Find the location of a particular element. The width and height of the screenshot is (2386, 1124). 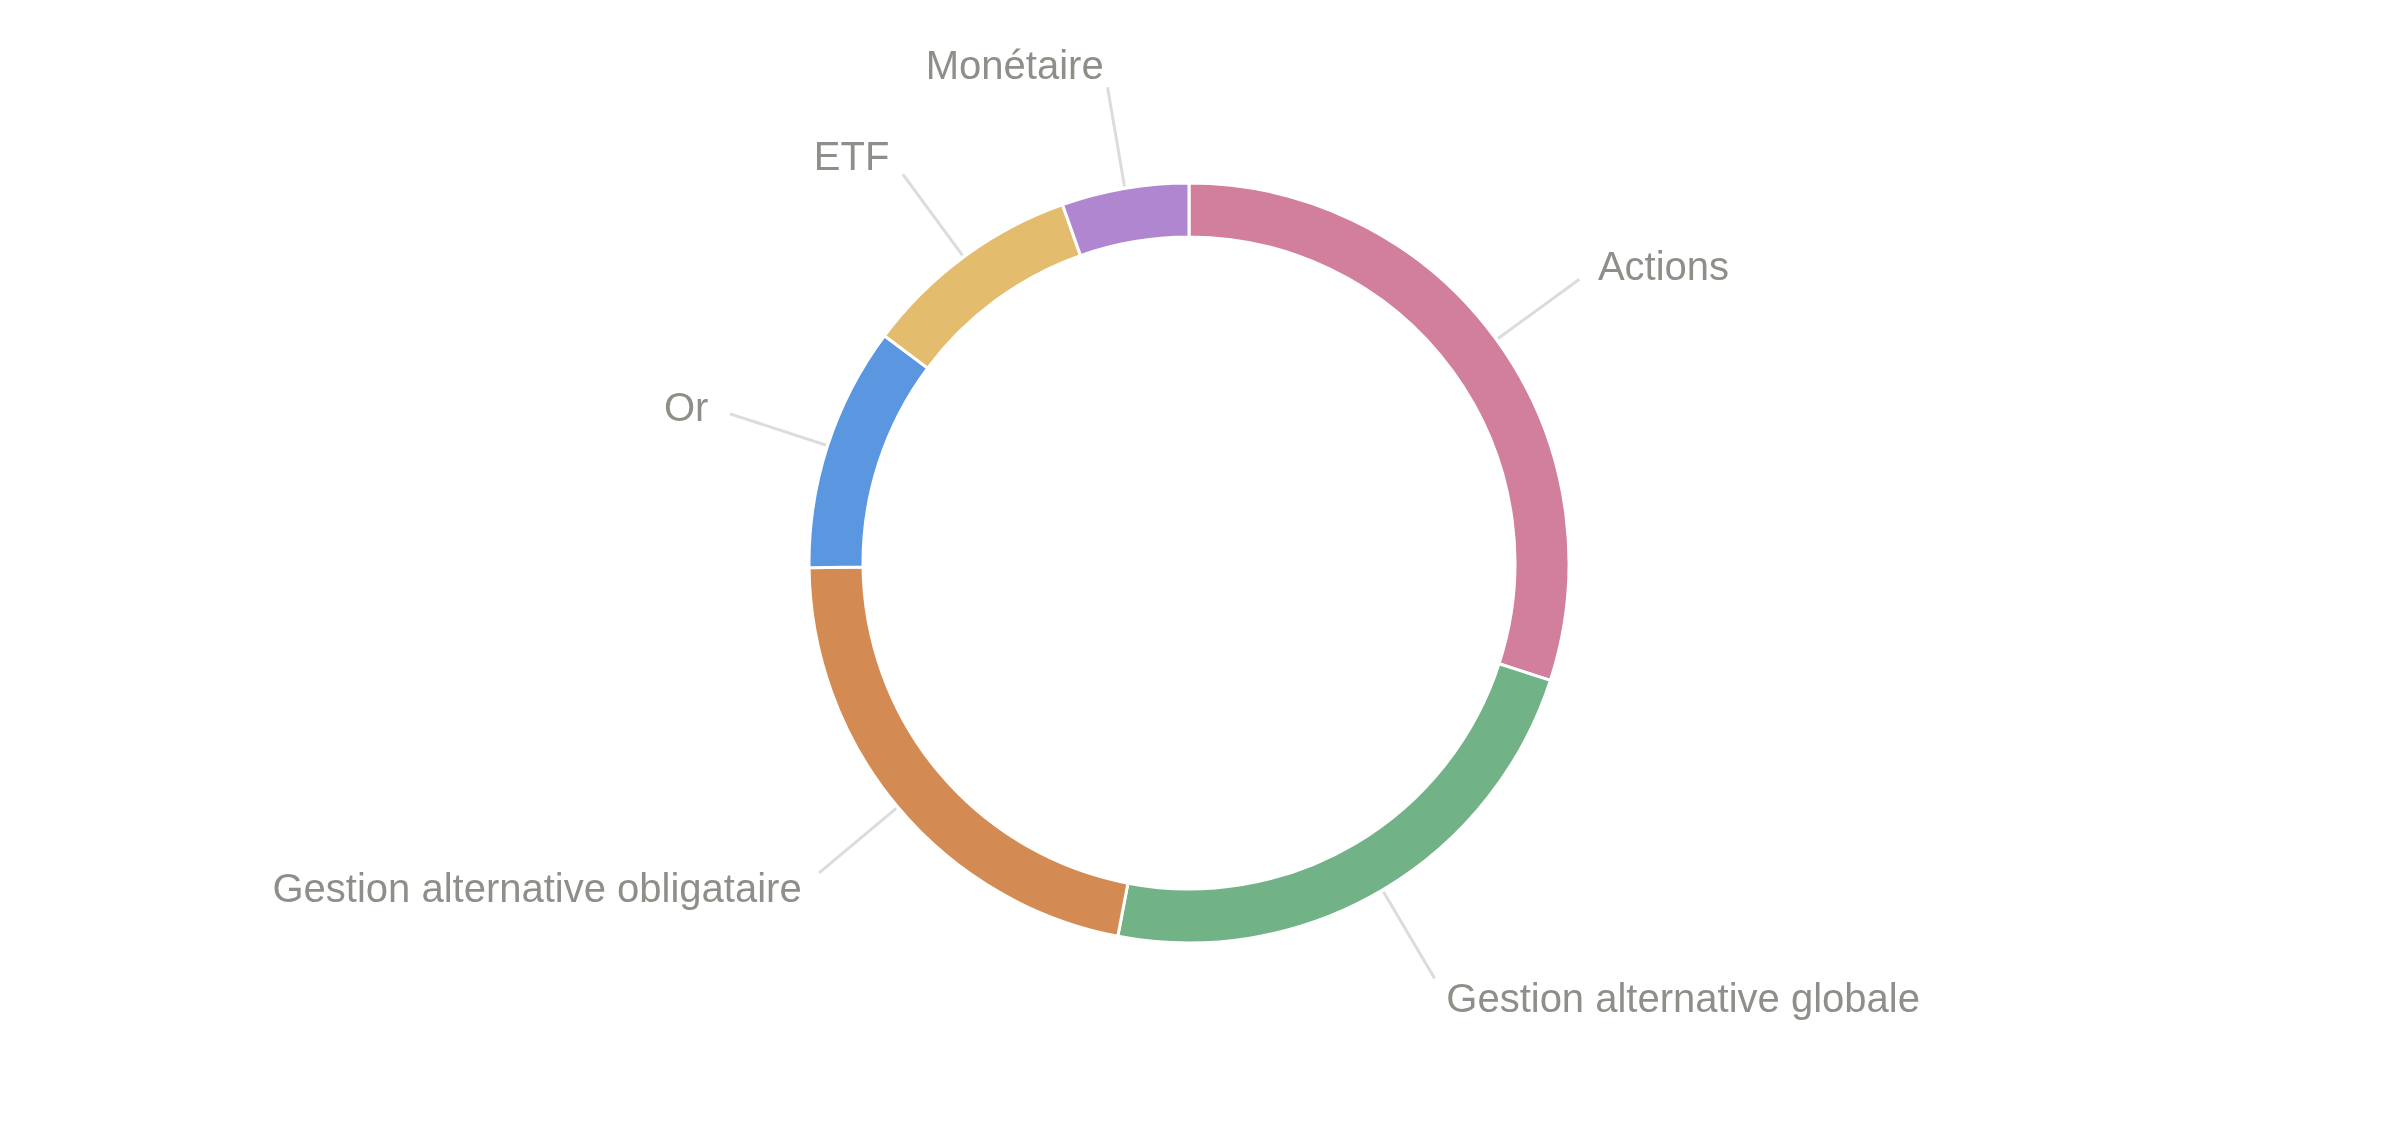

slice-label: Actions is located at coordinates (1663, 265).